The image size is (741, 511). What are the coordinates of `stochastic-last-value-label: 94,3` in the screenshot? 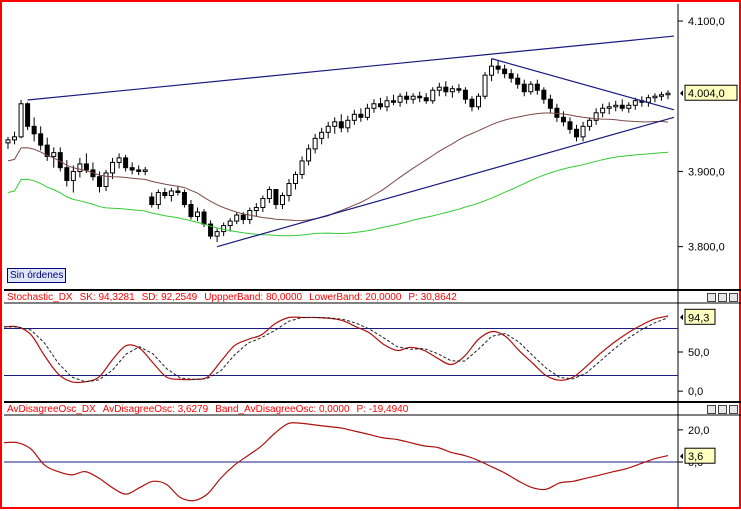 It's located at (698, 318).